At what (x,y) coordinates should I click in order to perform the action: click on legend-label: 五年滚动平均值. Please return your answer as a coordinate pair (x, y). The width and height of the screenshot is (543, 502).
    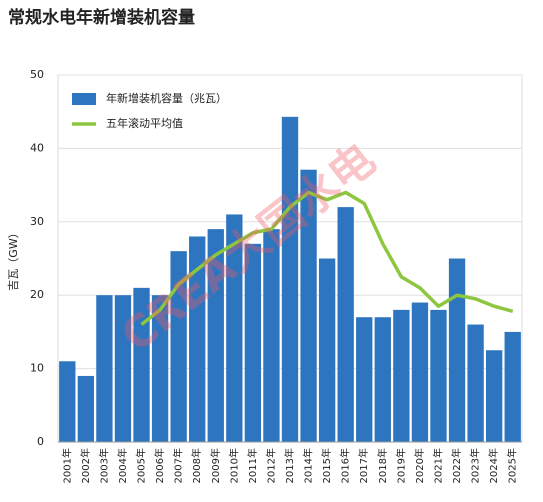
    Looking at the image, I should click on (144, 123).